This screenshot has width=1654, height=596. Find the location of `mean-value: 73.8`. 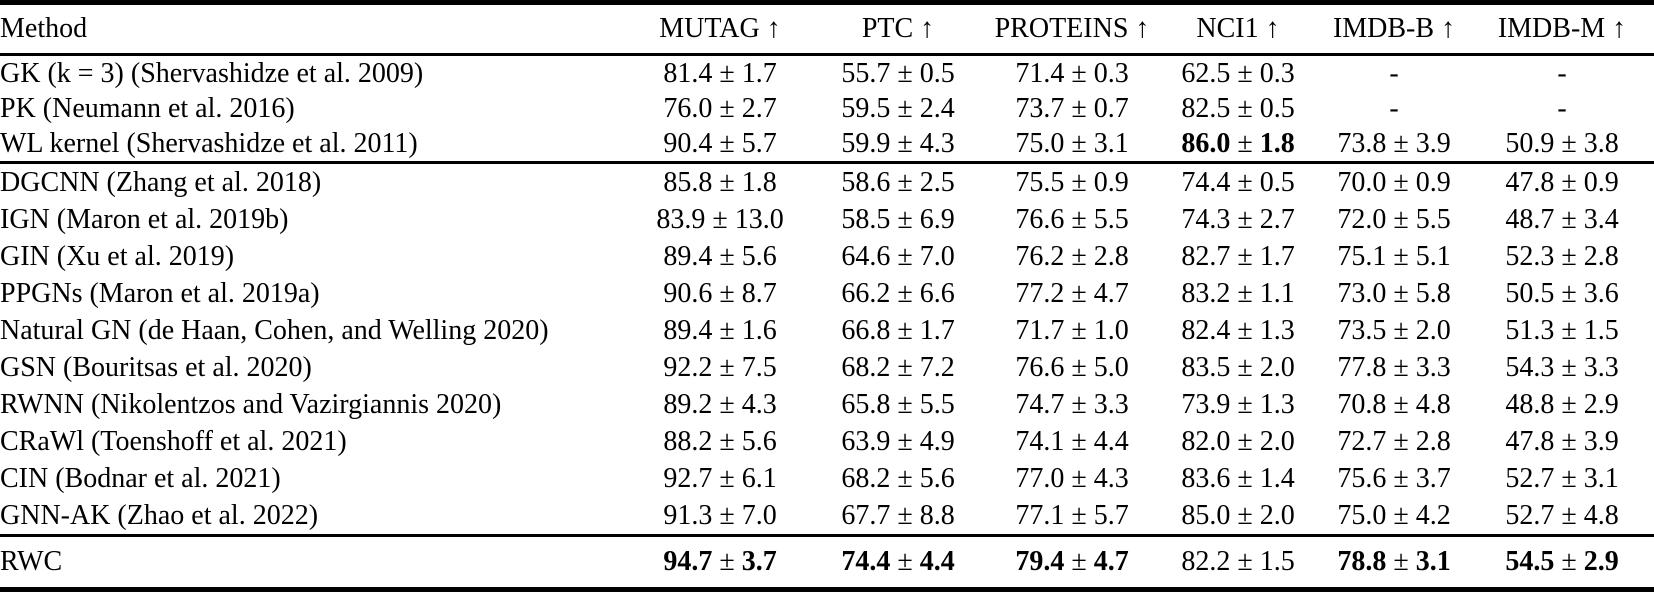

mean-value: 73.8 is located at coordinates (1362, 143).